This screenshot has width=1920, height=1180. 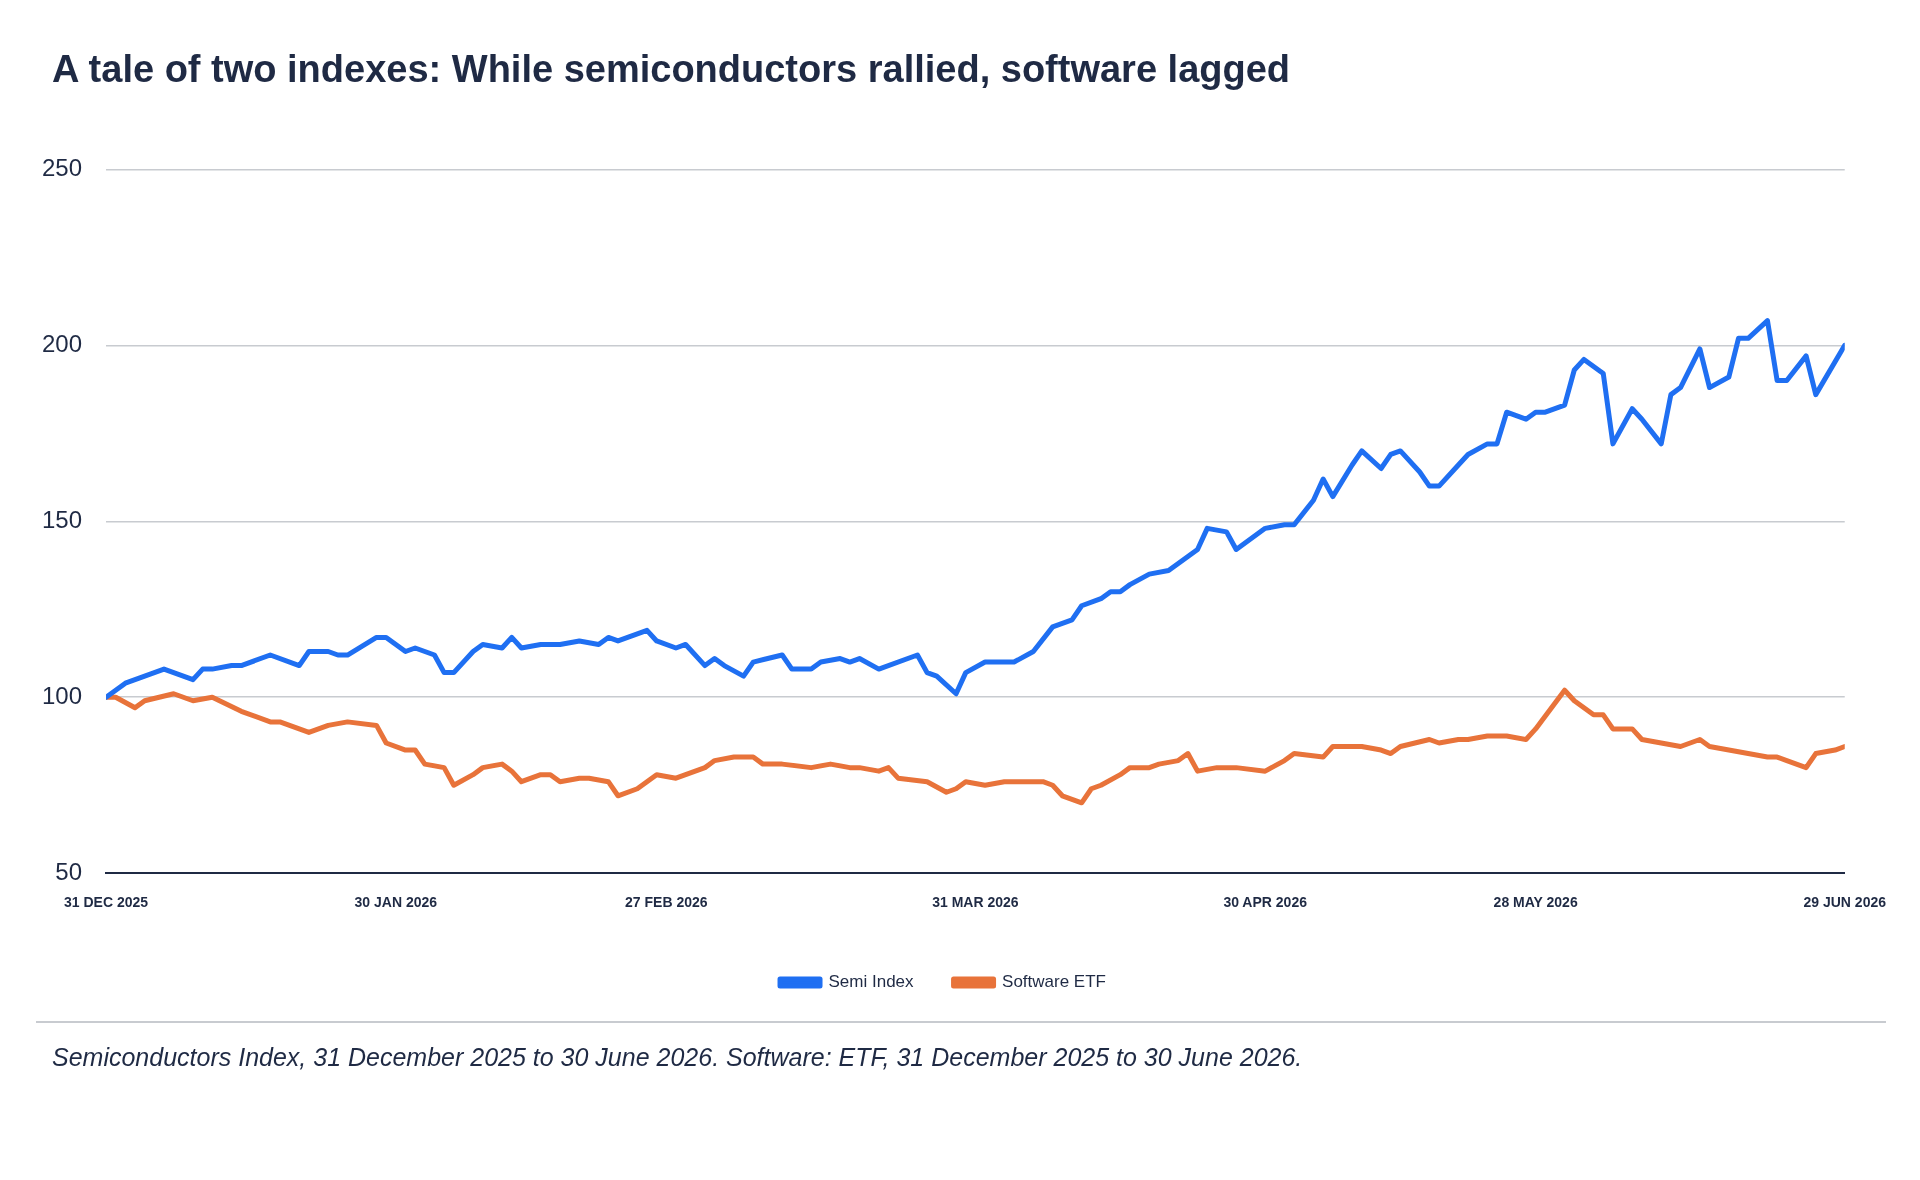 I want to click on y-tick-label: 50, so click(x=69, y=871).